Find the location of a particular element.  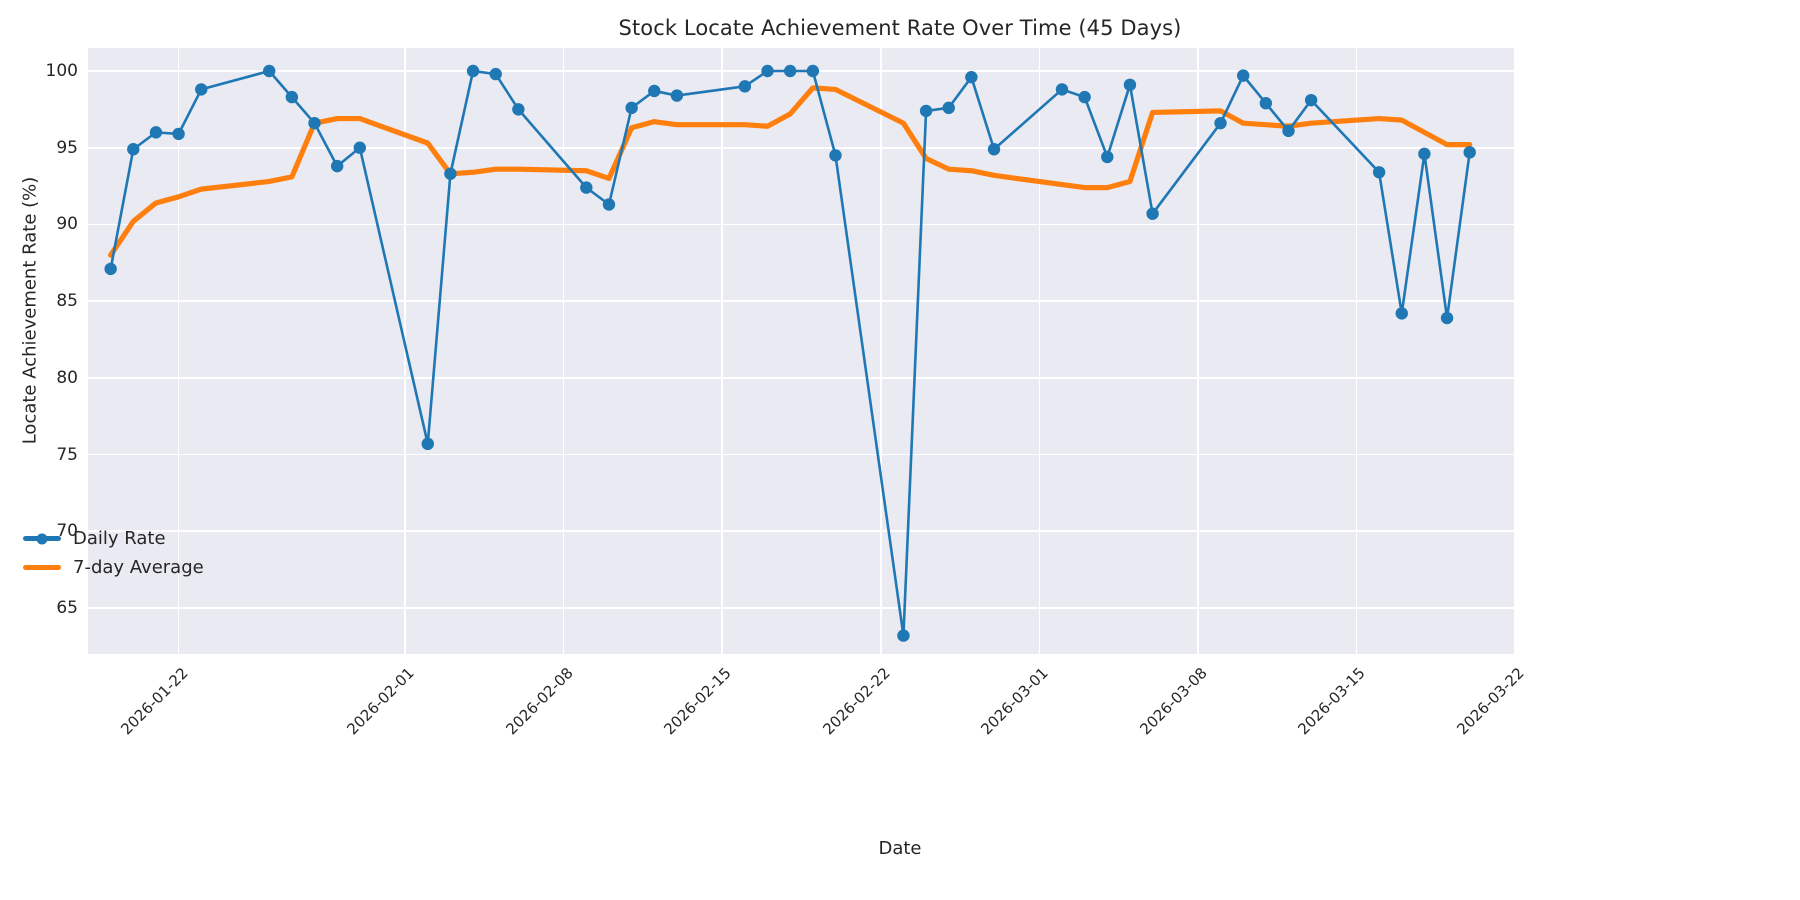

legend-item-7-day-average: 7-day Average is located at coordinates (113, 567).